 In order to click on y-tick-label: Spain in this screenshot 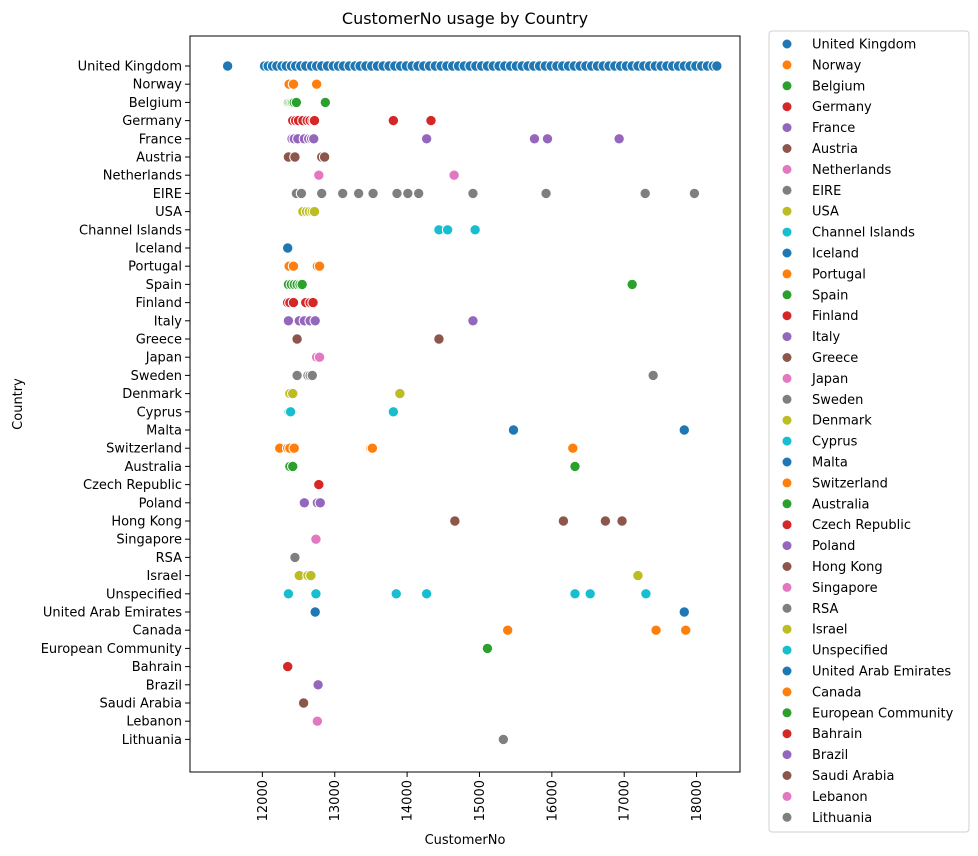, I will do `click(164, 285)`.